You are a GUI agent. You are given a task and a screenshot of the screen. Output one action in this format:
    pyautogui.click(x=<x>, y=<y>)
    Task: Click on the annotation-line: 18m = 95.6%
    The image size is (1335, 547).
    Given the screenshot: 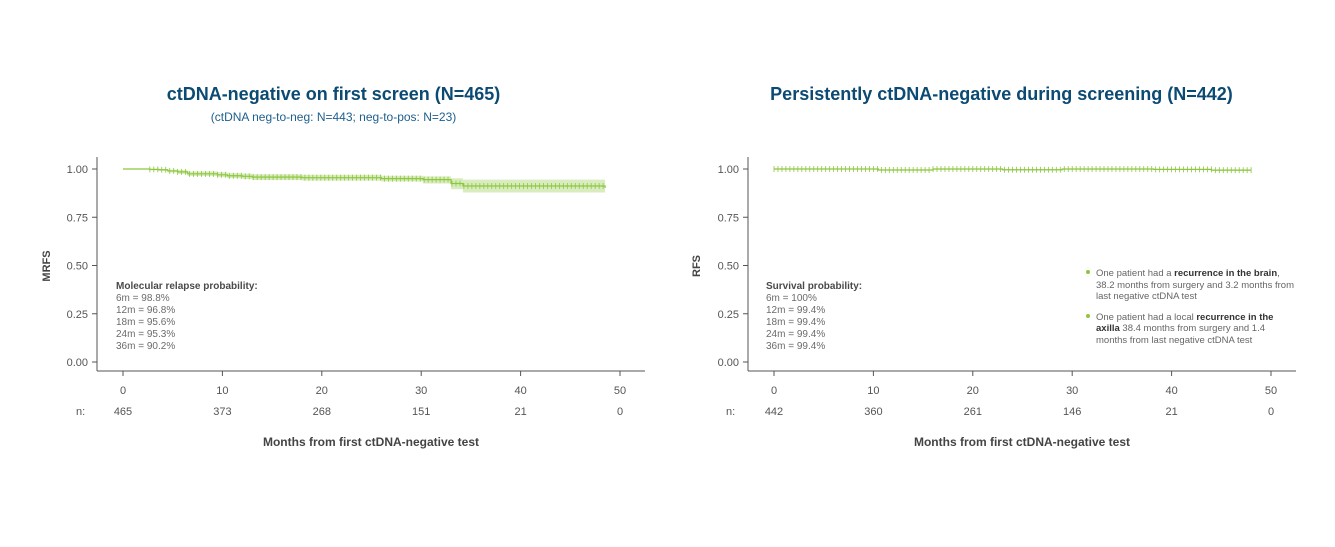 What is the action you would take?
    pyautogui.click(x=146, y=322)
    